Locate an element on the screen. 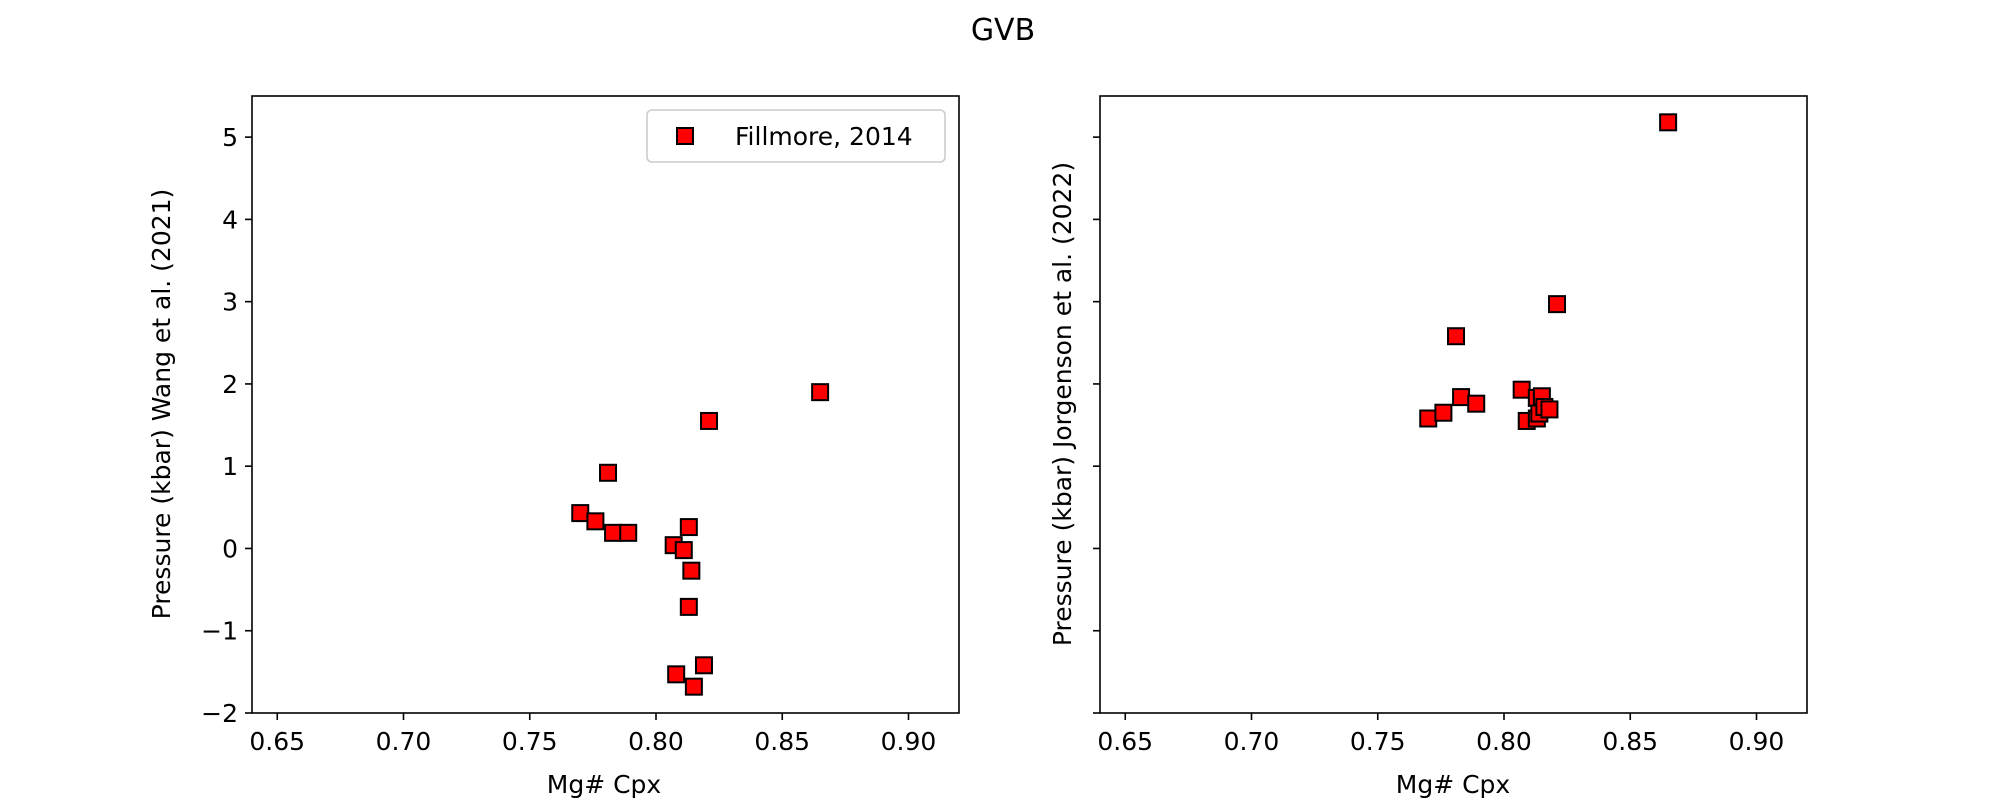 The width and height of the screenshot is (2000, 800). left-x-tick-label: 0.65 is located at coordinates (277, 741).